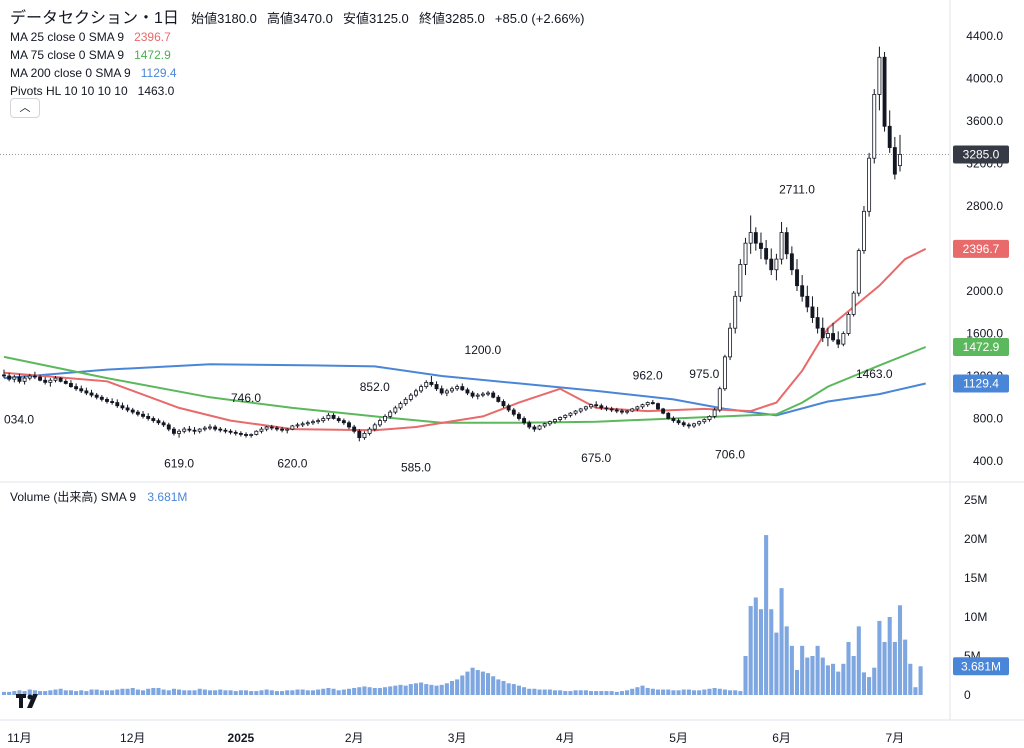  Describe the element at coordinates (565, 738) in the screenshot. I see `time-tick-label: 4月` at that location.